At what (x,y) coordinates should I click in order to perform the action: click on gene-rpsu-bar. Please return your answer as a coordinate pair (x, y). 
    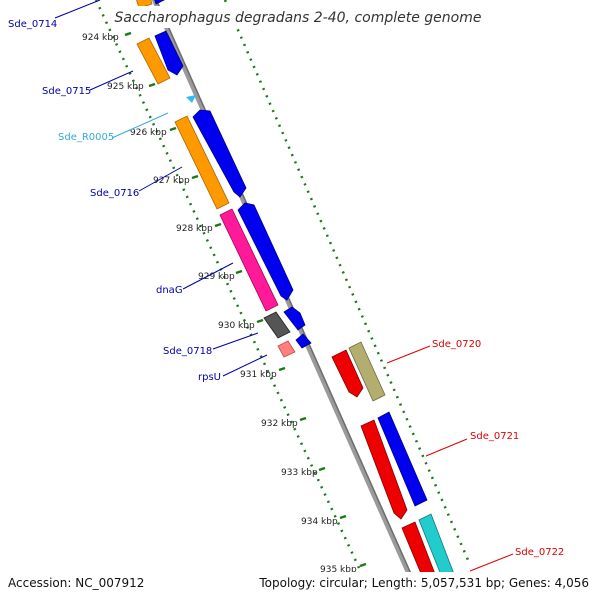
    Looking at the image, I should click on (286, 349).